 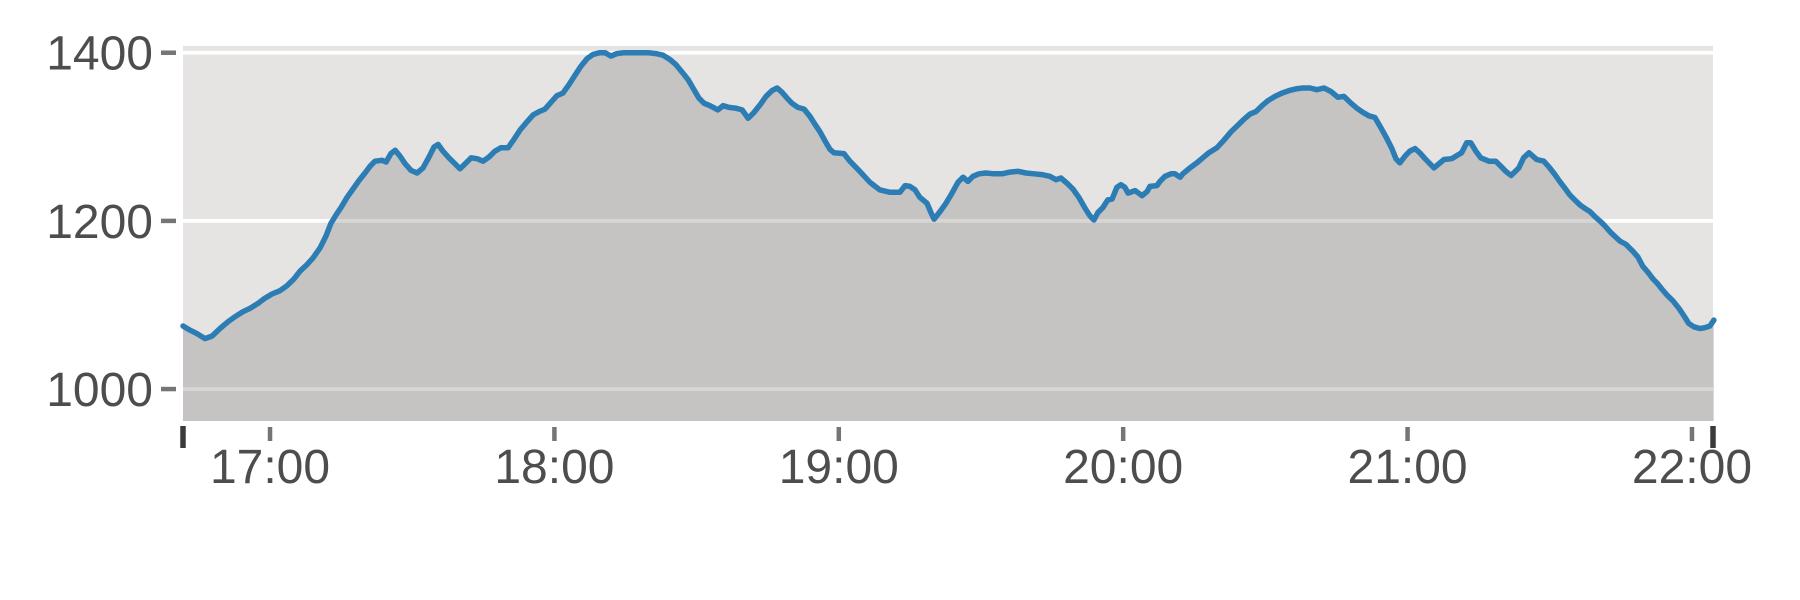 What do you see at coordinates (1123, 467) in the screenshot?
I see `x-tick-label-20:00: 20:00` at bounding box center [1123, 467].